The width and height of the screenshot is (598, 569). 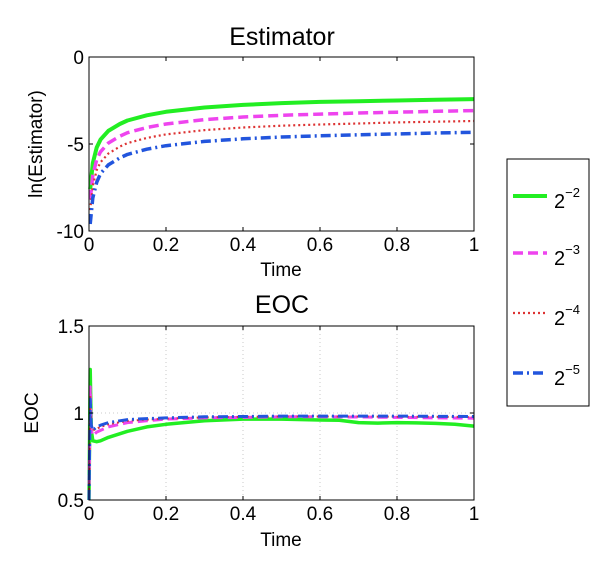 I want to click on estimator-ytick-label: 0, so click(x=78, y=58).